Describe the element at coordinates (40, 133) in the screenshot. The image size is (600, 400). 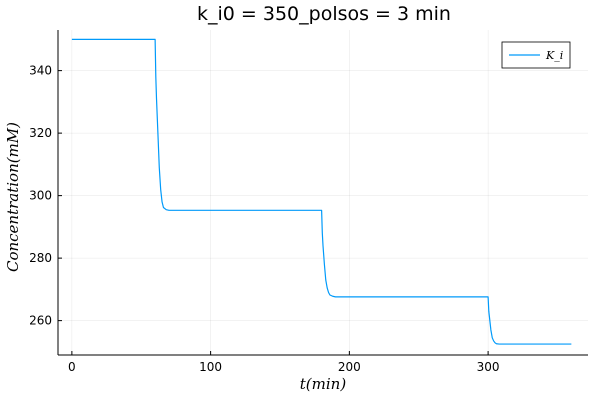
I see `y-tick-label: 320` at that location.